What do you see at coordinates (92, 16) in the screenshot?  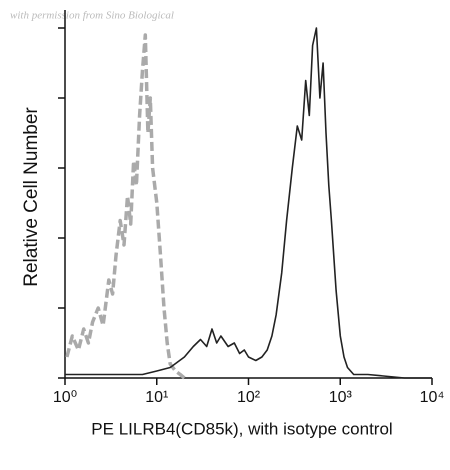 I see `watermark: with permission from Sino Biological` at bounding box center [92, 16].